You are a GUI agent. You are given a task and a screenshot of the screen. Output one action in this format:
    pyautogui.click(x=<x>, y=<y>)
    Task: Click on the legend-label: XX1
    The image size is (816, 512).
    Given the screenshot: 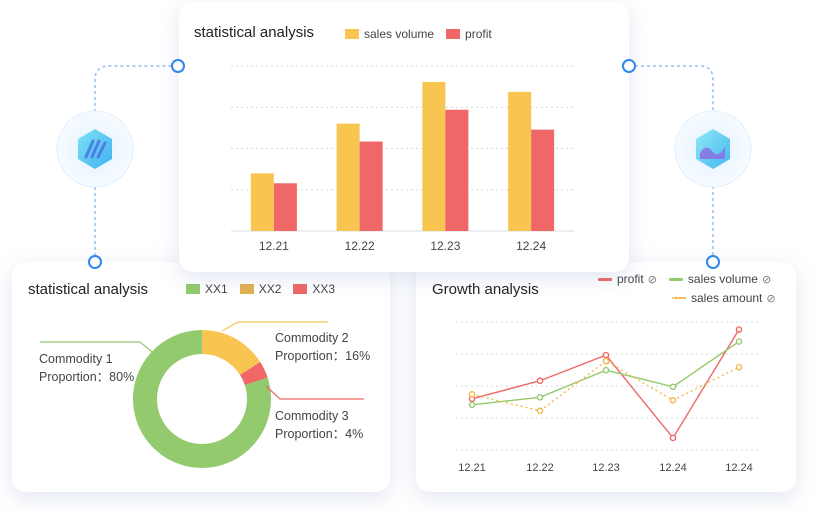 What is the action you would take?
    pyautogui.click(x=216, y=289)
    